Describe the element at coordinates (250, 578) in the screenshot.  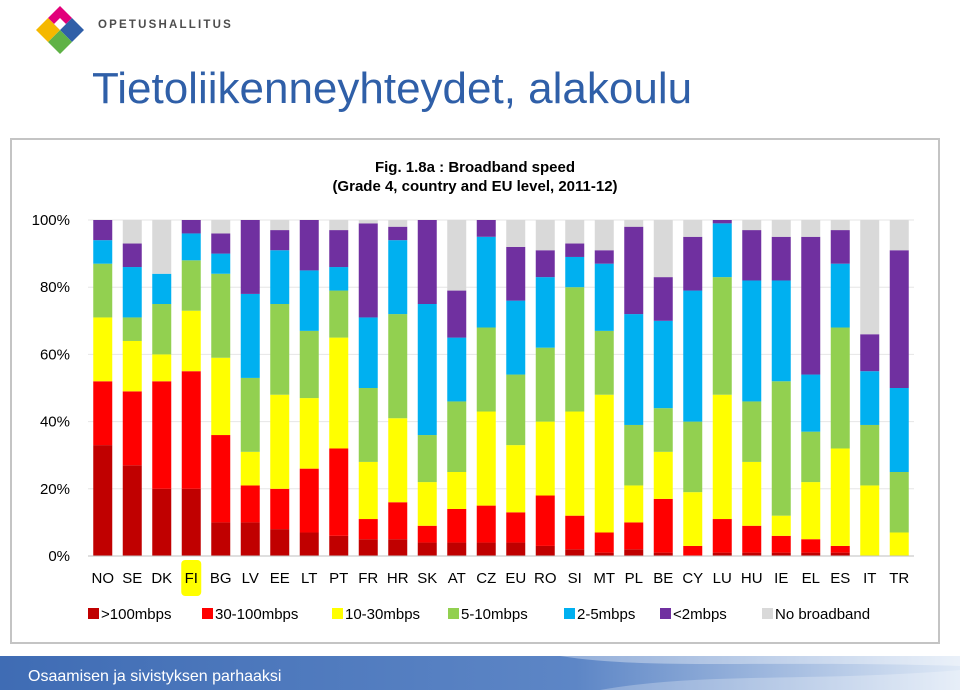
I see `x-tick-label: LV` at that location.